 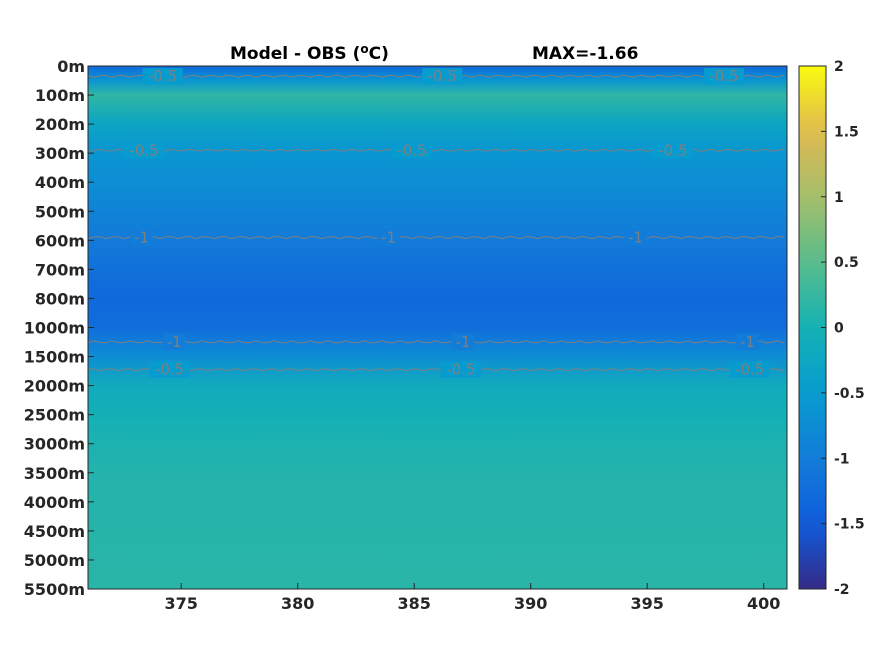 I want to click on y-tick-label: 4500m, so click(x=54, y=531).